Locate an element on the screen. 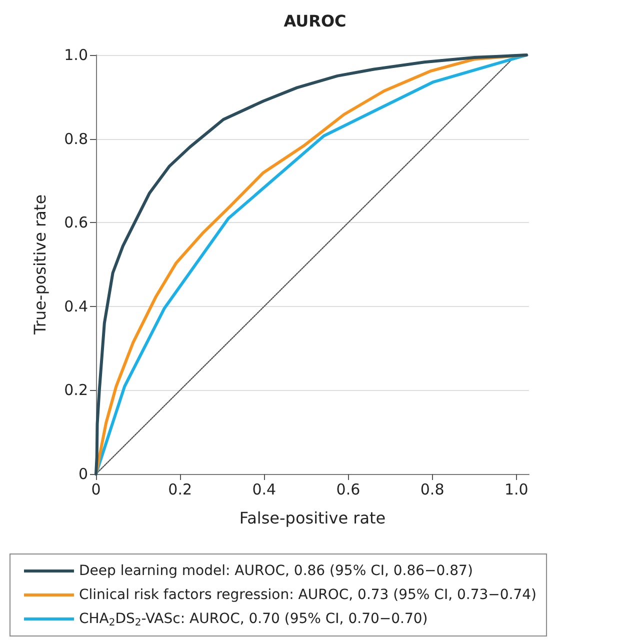 The width and height of the screenshot is (631, 644). x-tick-label: 0.8 is located at coordinates (432, 489).